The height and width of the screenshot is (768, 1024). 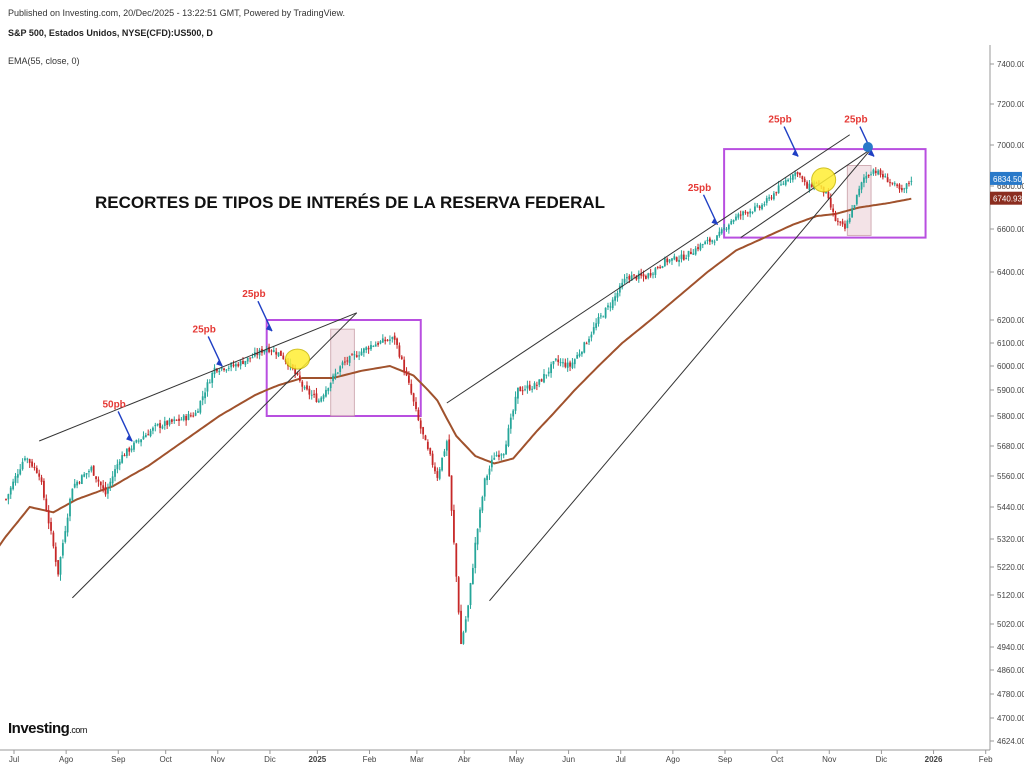 I want to click on y-tick-label: 6200.00, so click(x=1010, y=320).